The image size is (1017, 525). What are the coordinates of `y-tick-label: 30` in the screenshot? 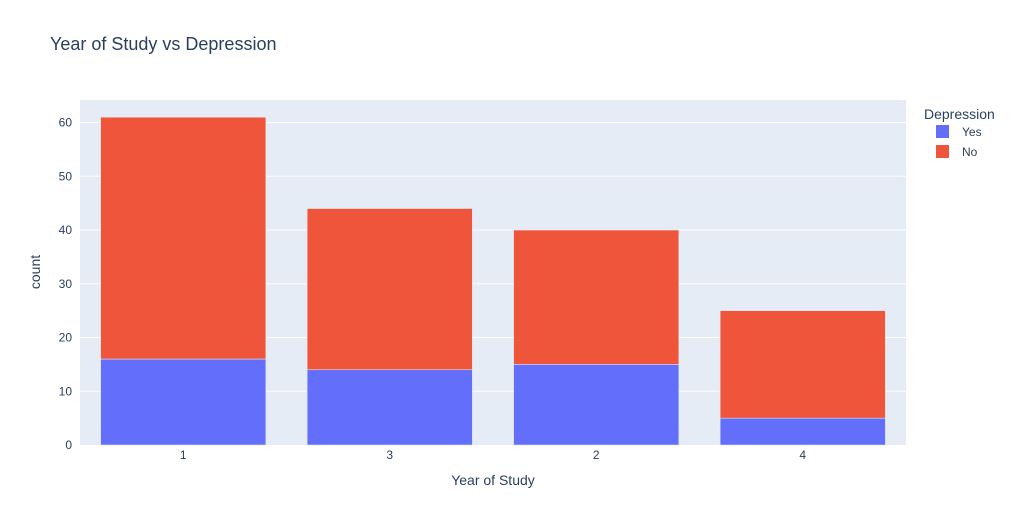 It's located at (66, 284).